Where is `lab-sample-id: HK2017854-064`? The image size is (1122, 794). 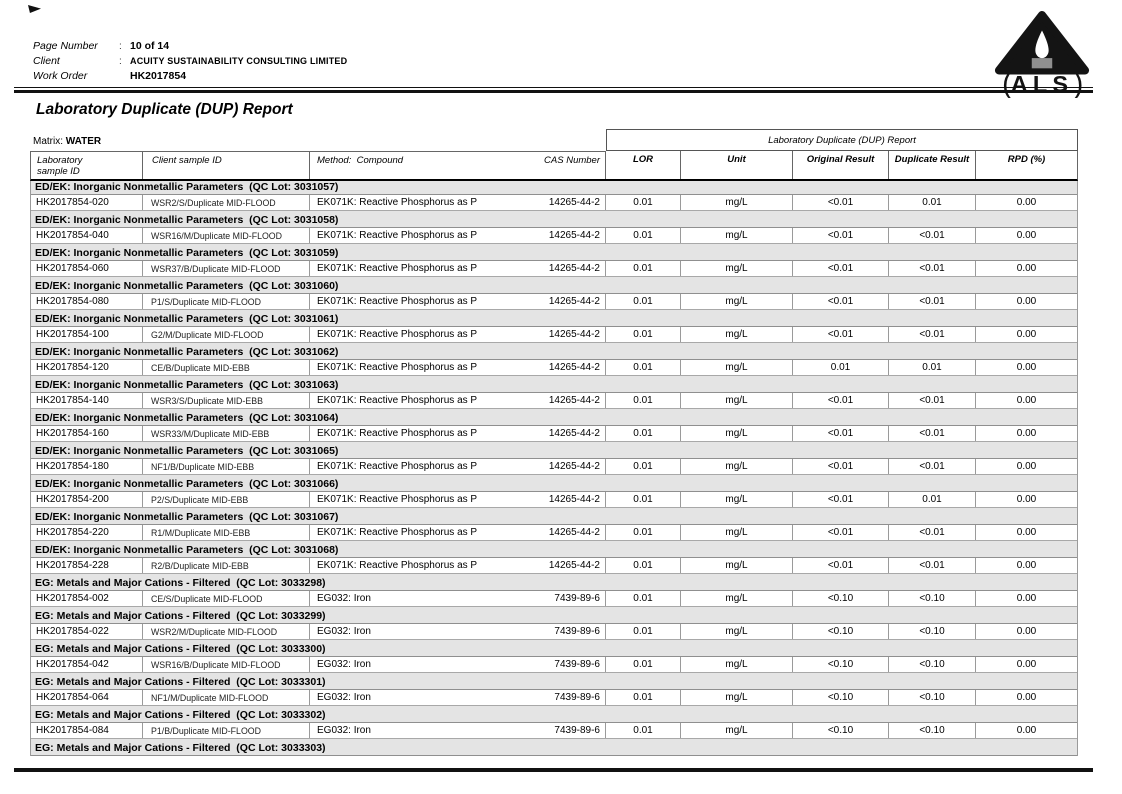 lab-sample-id: HK2017854-064 is located at coordinates (87, 697).